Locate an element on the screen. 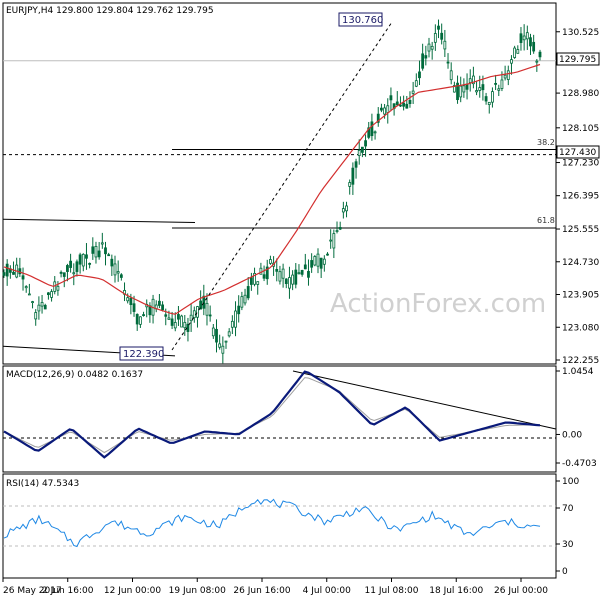 The image size is (600, 600). low-annotation-box is located at coordinates (141, 353).